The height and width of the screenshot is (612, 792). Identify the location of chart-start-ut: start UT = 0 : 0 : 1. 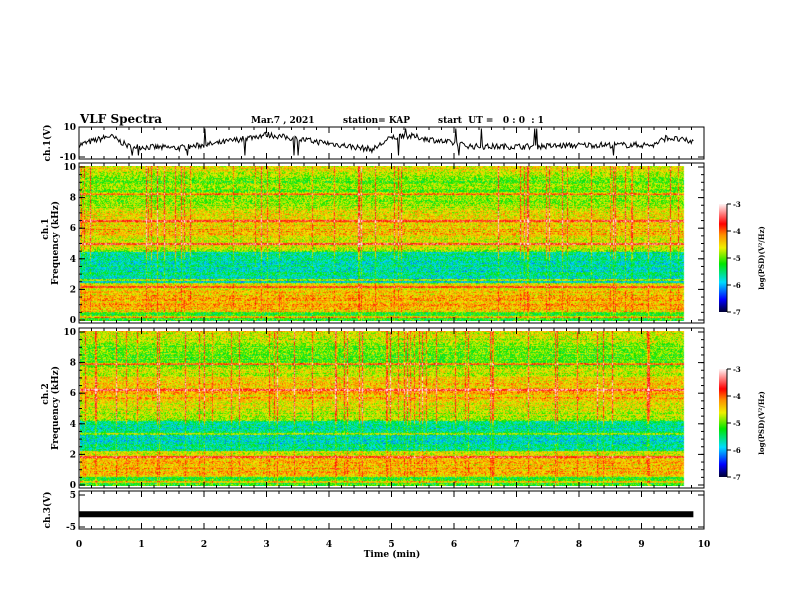
(491, 121).